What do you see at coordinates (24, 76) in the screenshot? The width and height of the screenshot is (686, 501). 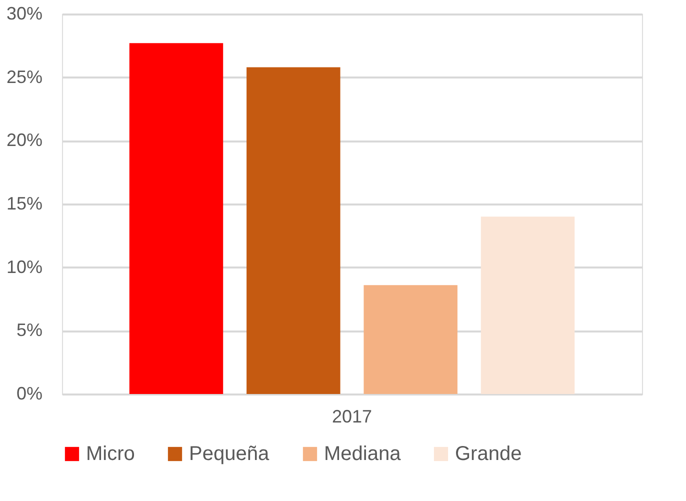 I see `y-tick-label: 25%` at bounding box center [24, 76].